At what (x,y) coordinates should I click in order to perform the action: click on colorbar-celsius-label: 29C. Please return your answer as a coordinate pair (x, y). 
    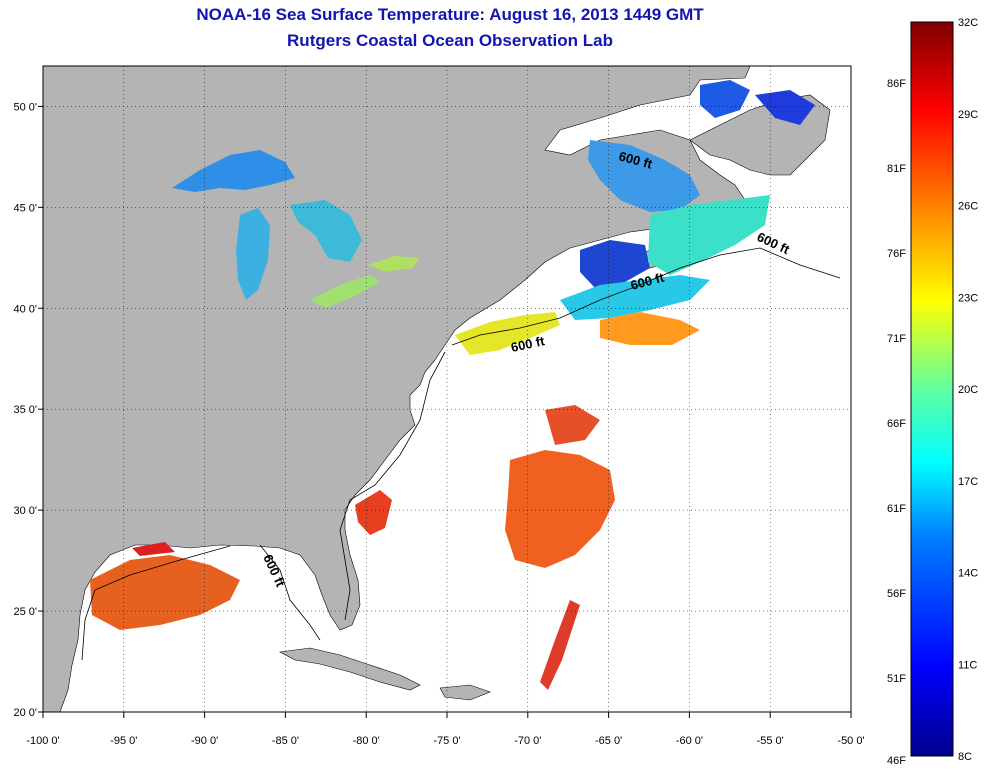
    Looking at the image, I should click on (968, 115).